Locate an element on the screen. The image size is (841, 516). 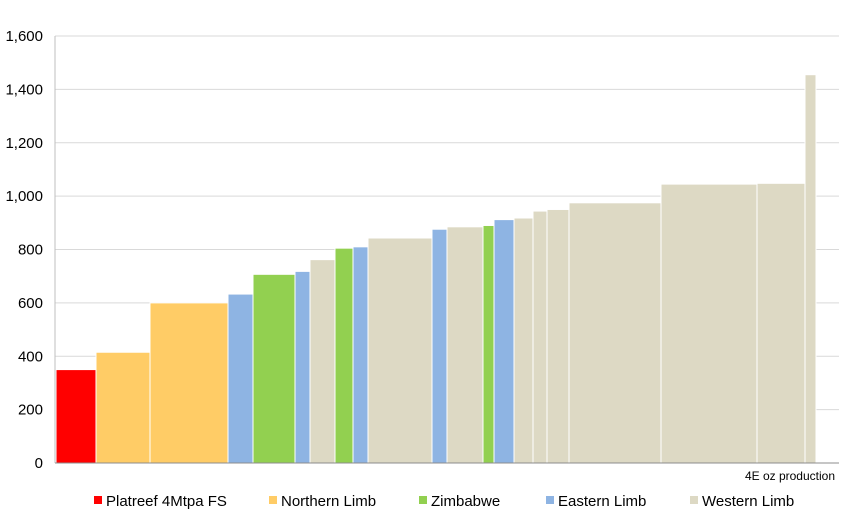
legend-item-eastern: Eastern Limb is located at coordinates (596, 501).